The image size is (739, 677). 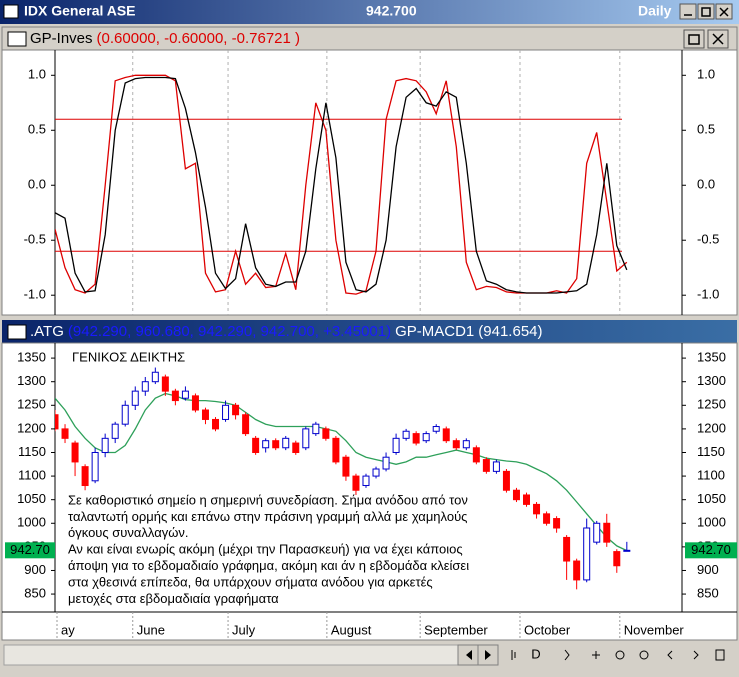 What do you see at coordinates (37, 184) in the screenshot?
I see `y-tick-label: 0.0` at bounding box center [37, 184].